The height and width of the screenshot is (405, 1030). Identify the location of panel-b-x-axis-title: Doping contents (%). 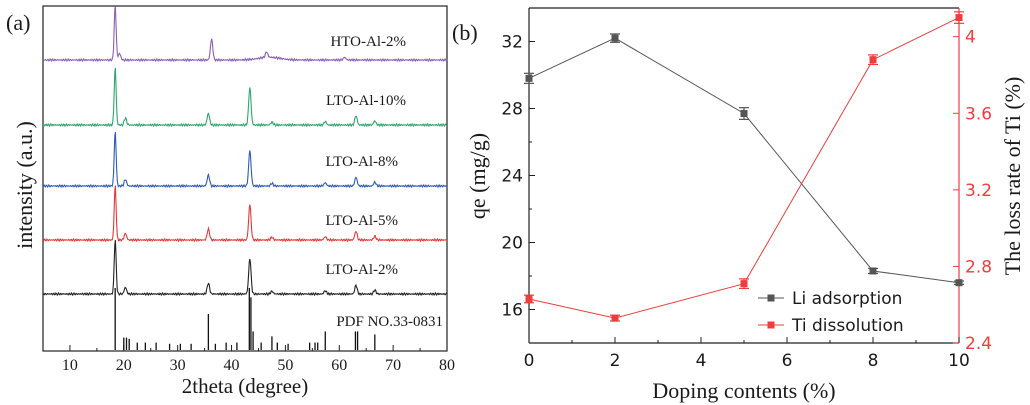
(743, 390).